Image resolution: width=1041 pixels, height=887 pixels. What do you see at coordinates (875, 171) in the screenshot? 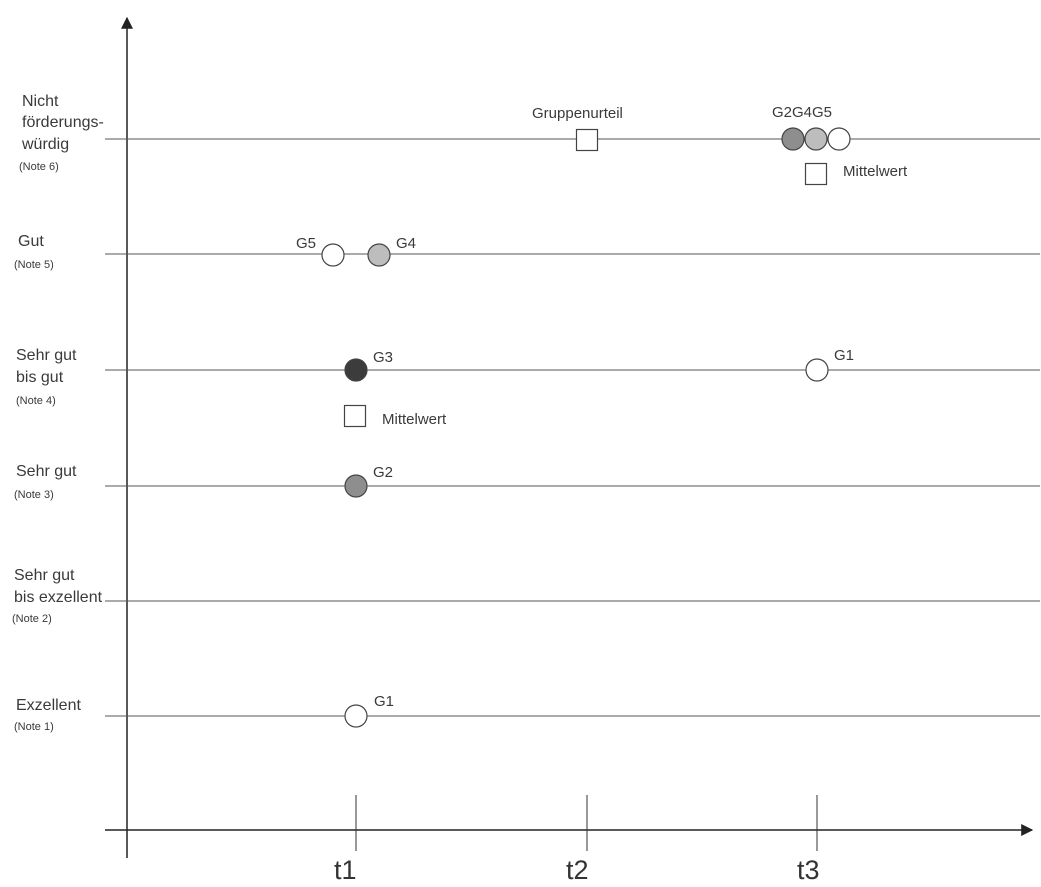
I see `square-label-mittelwert-t3: Mittelwert` at bounding box center [875, 171].